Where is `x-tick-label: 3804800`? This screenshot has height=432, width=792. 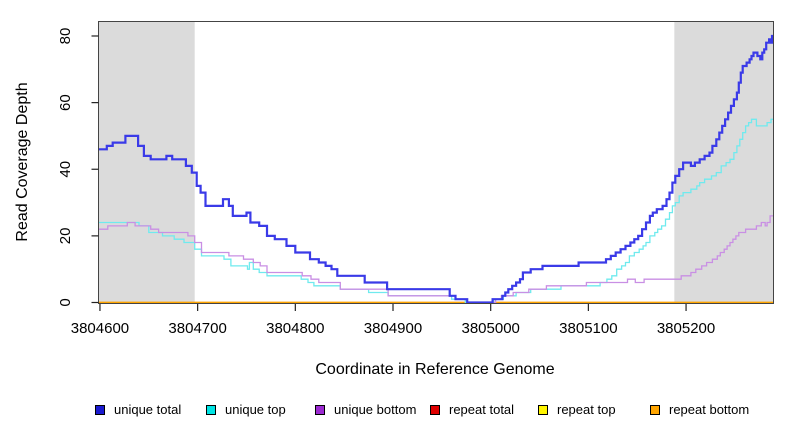
x-tick-label: 3804800 is located at coordinates (295, 328).